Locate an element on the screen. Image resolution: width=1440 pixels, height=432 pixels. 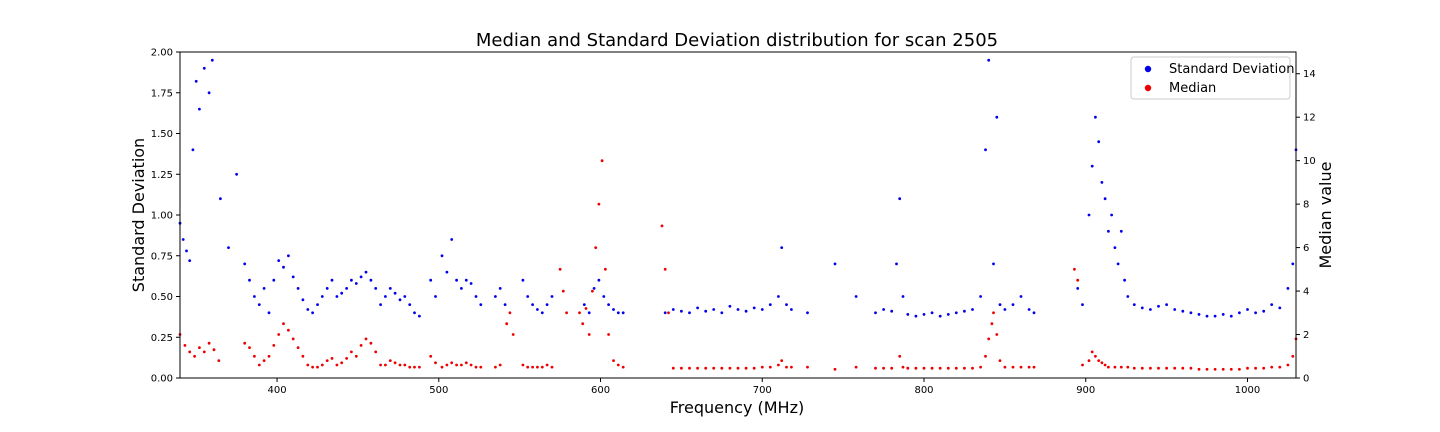
y-tick-label: 1.50 is located at coordinates (162, 134).